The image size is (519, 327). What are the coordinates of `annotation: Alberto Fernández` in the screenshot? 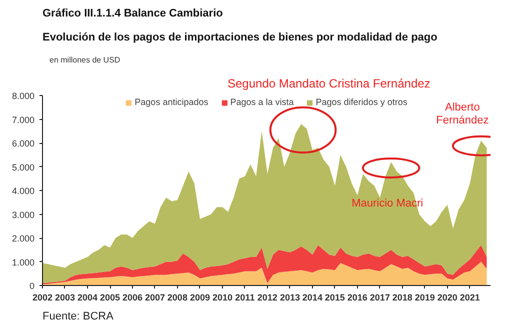 It's located at (462, 114).